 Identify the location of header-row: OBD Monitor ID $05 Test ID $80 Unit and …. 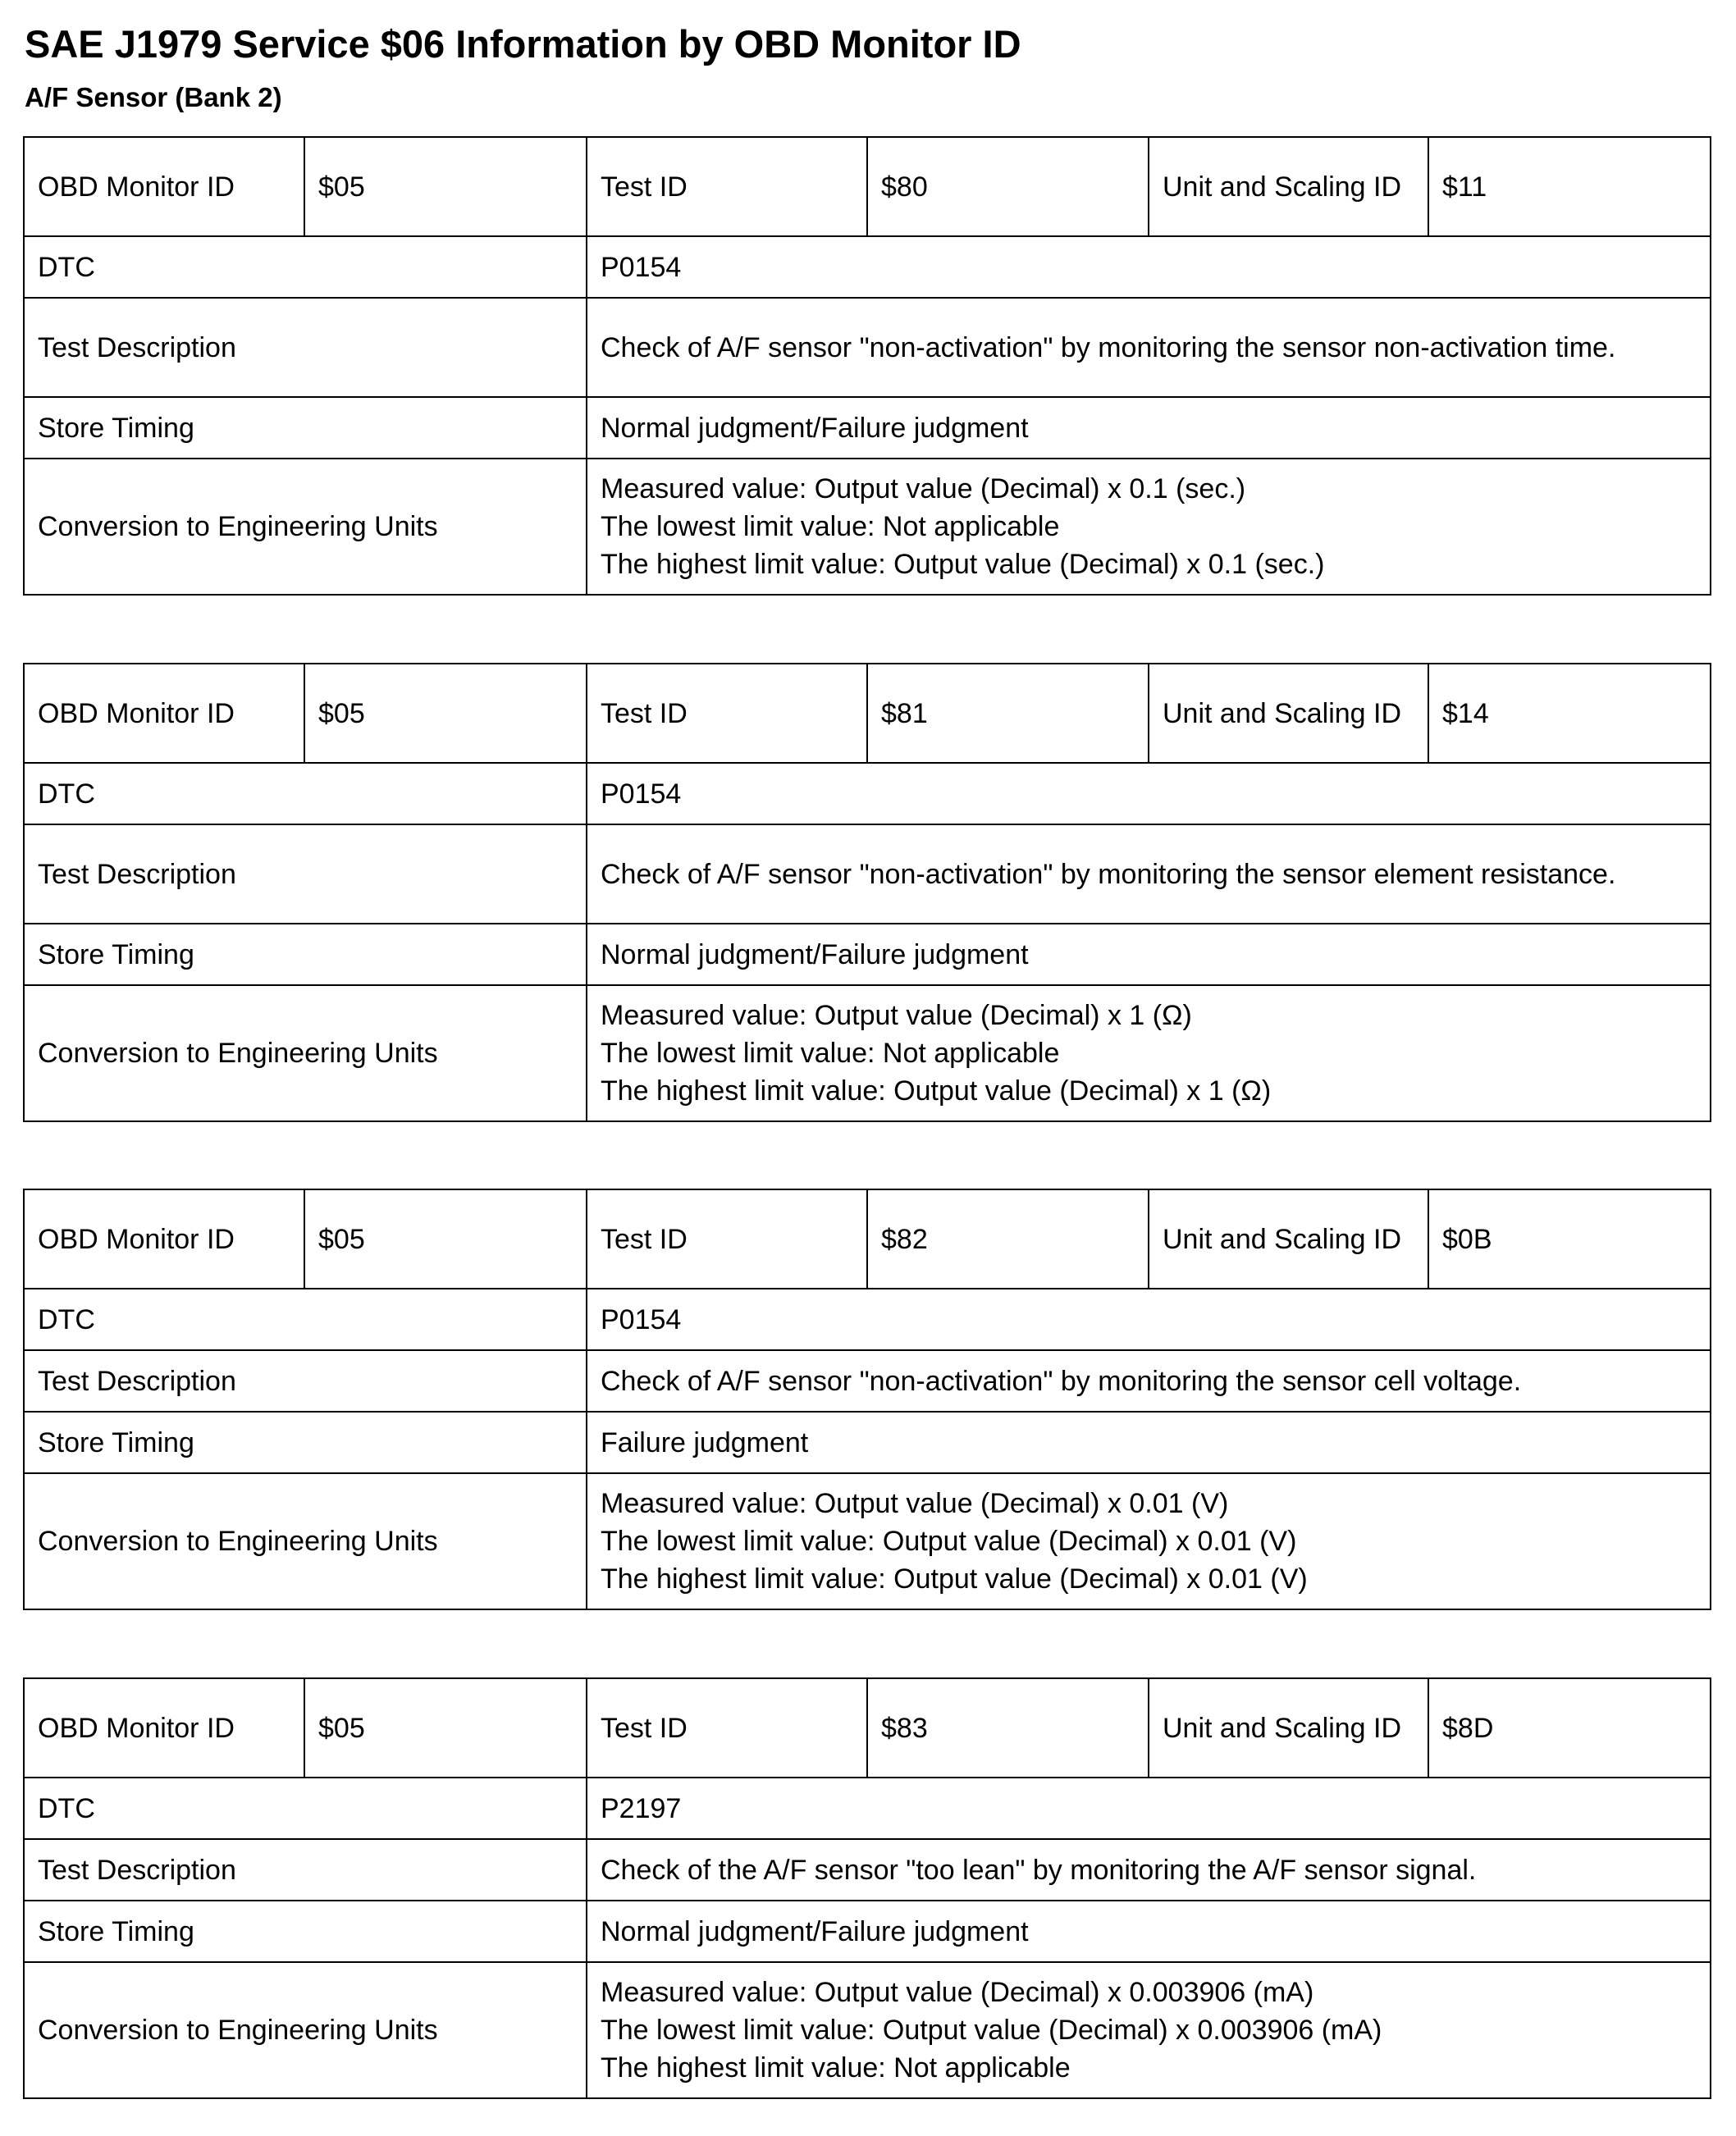
(867, 186).